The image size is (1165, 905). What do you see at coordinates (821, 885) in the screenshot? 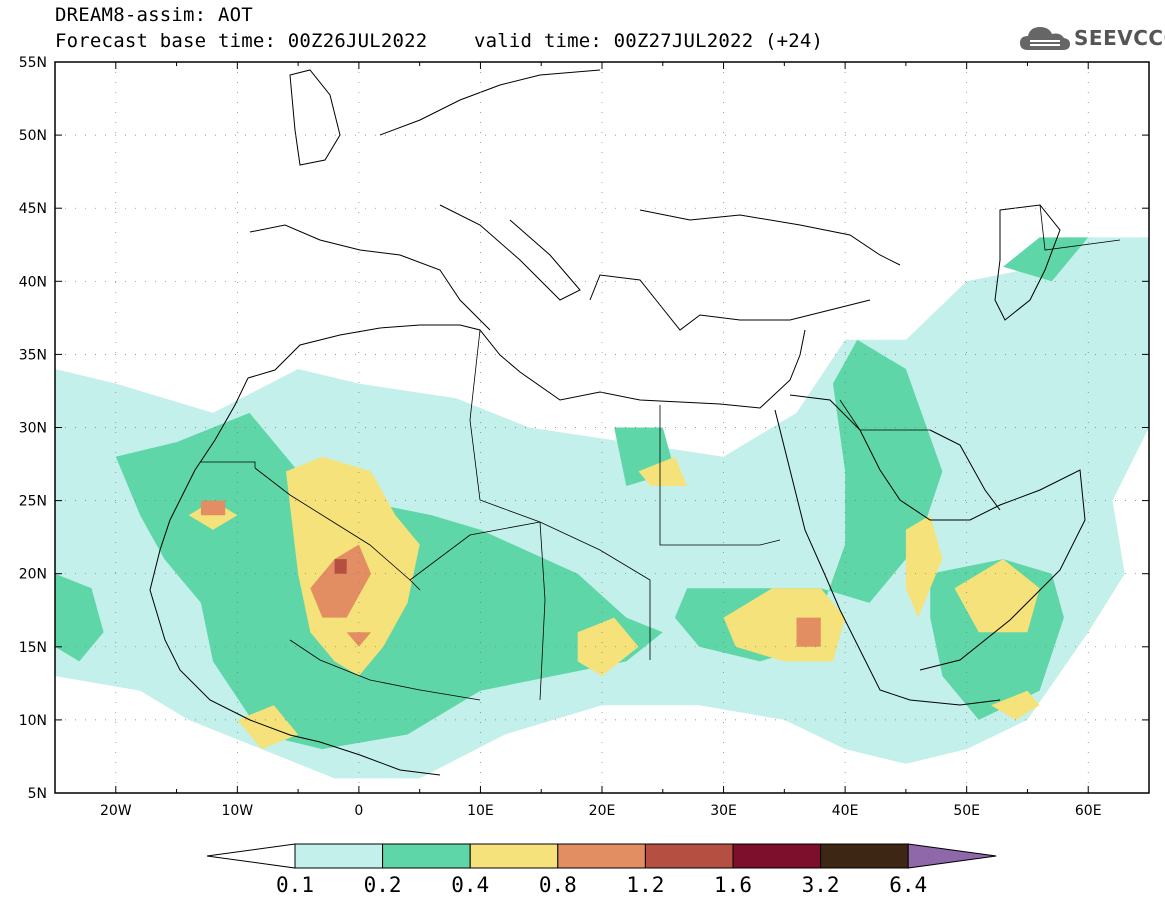
I see `colorbar-level-label: 3.2` at bounding box center [821, 885].